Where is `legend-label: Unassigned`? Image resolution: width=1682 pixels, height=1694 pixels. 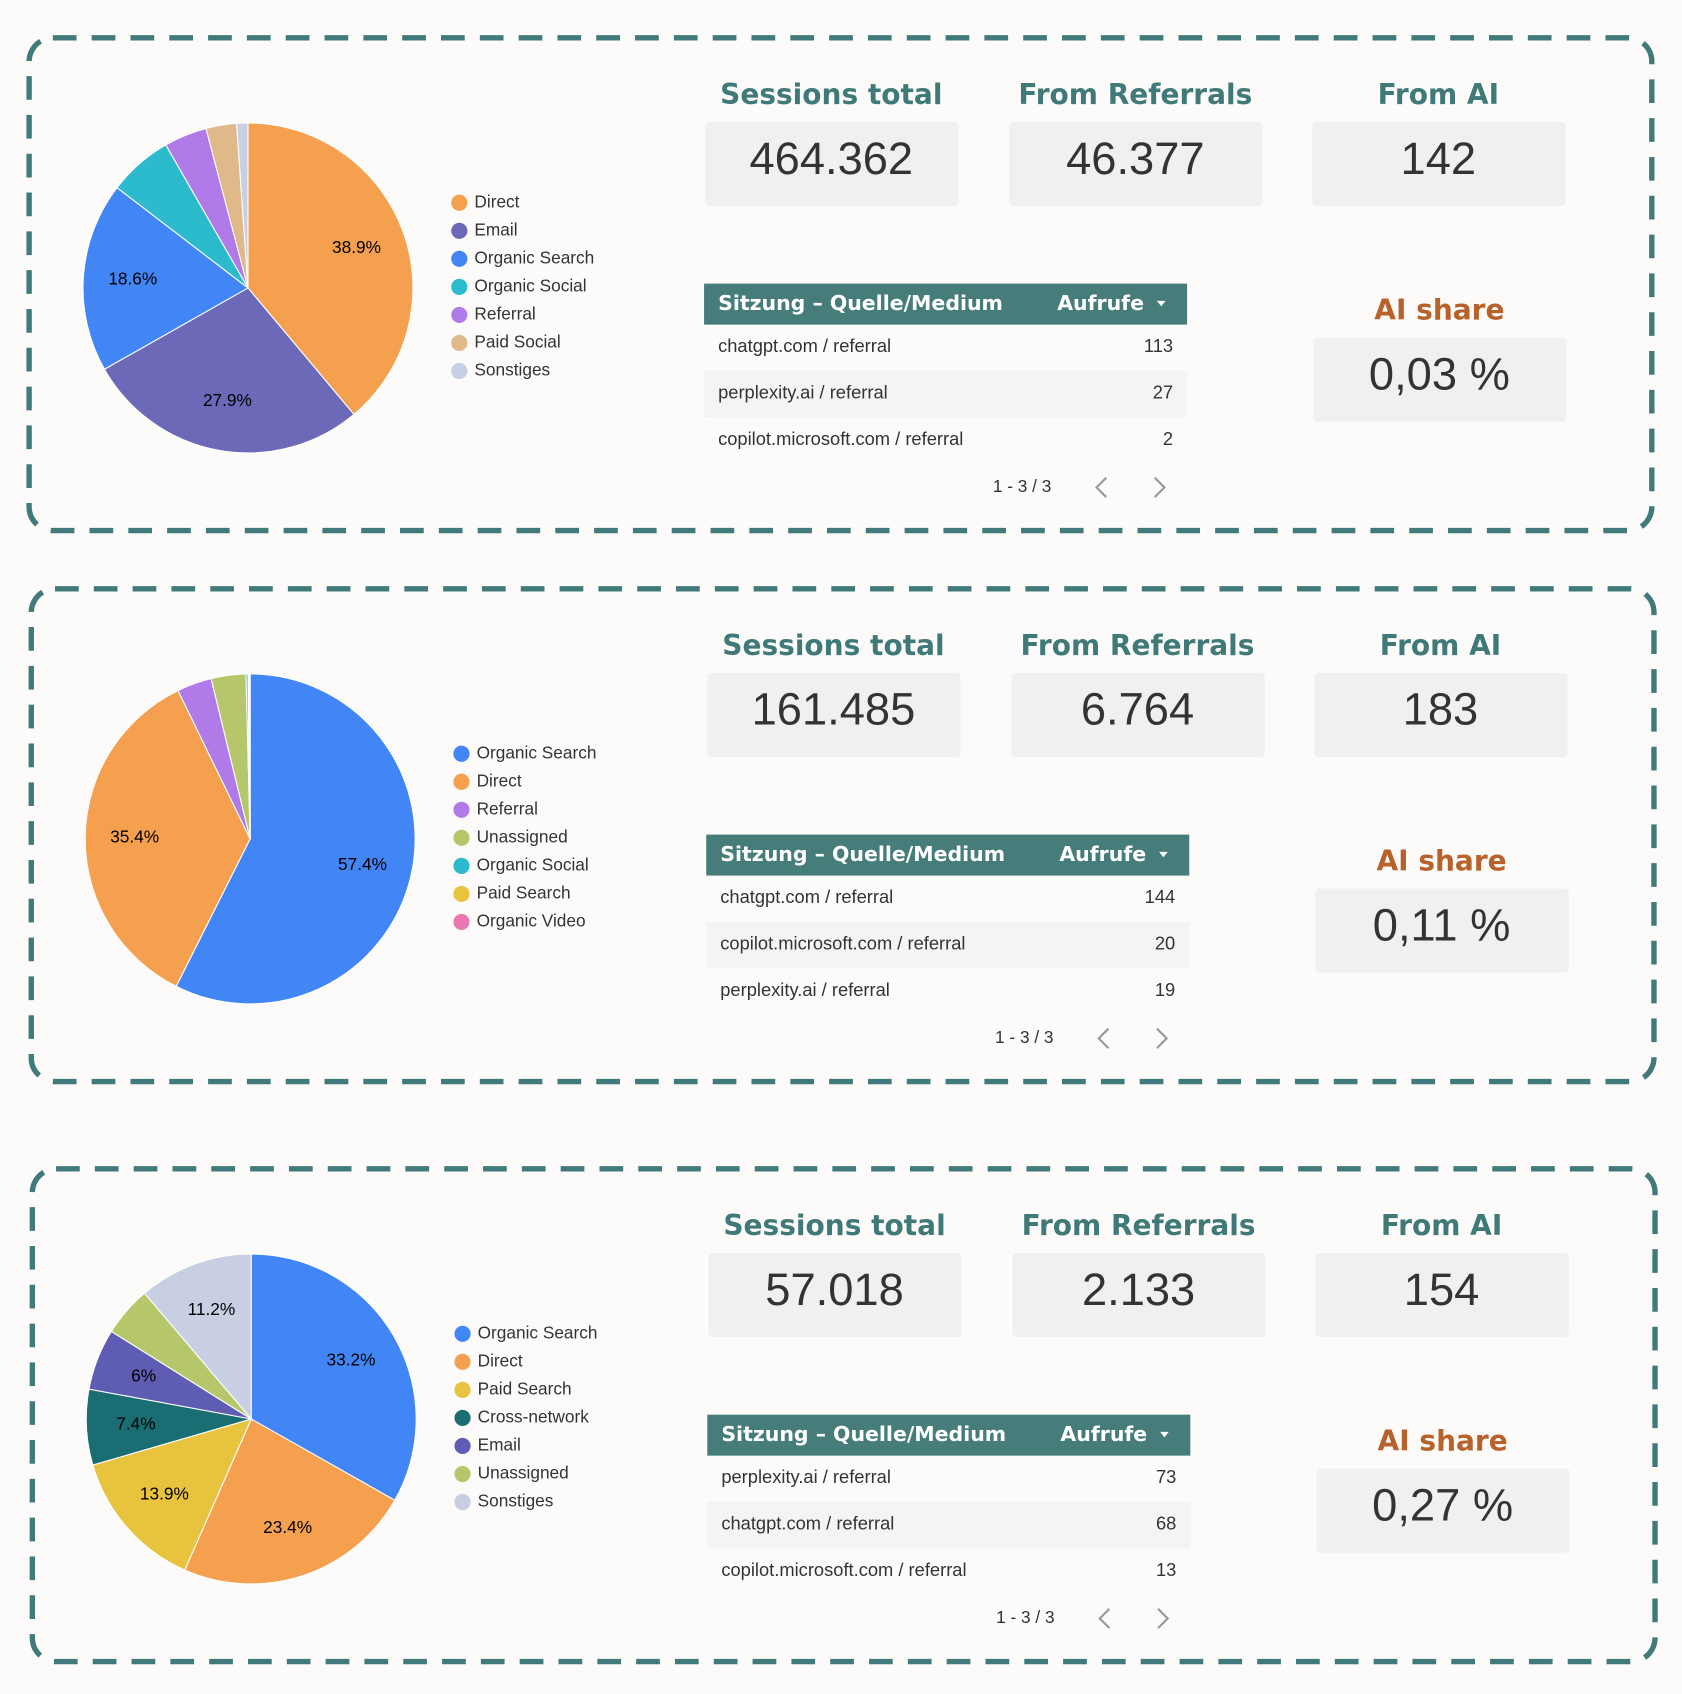
legend-label: Unassigned is located at coordinates (522, 836).